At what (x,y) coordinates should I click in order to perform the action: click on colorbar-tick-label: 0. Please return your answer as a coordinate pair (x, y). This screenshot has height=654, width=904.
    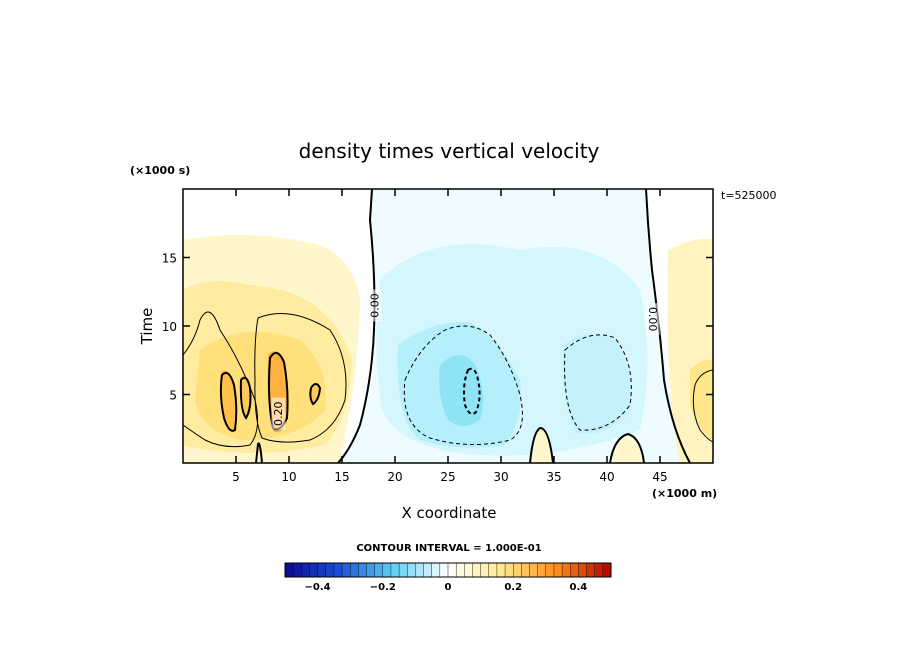
    Looking at the image, I should click on (448, 587).